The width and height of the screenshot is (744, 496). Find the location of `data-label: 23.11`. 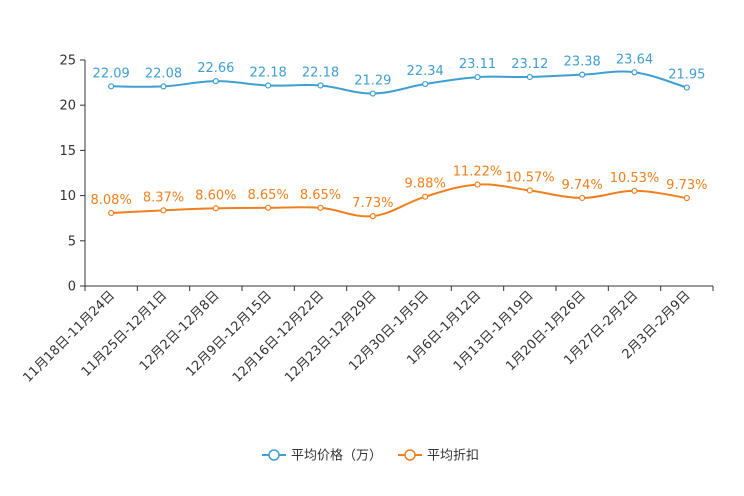

data-label: 23.11 is located at coordinates (477, 64).